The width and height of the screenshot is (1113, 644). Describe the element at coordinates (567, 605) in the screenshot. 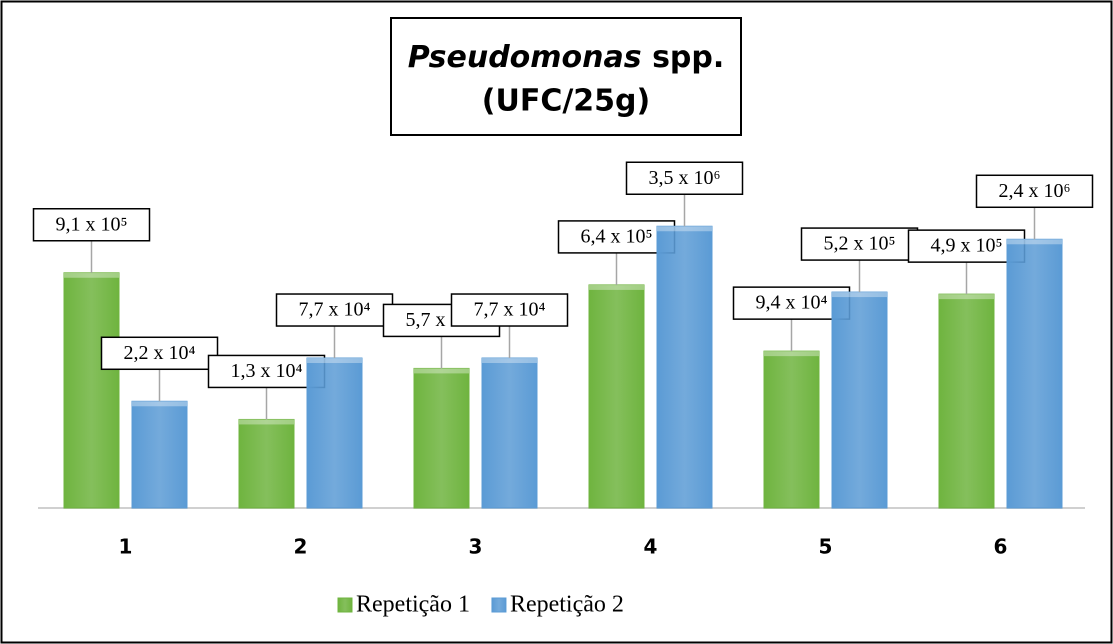

I see `legend-label: Repetição 2` at that location.